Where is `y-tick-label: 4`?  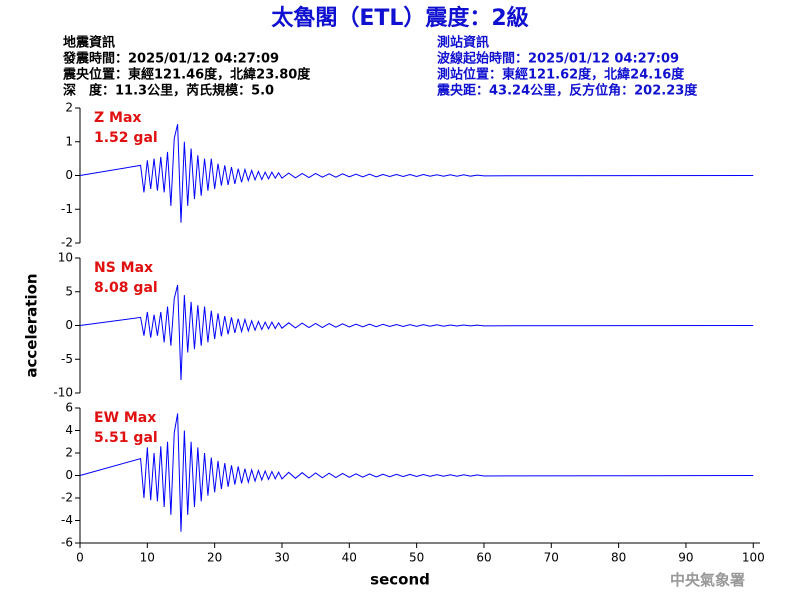
y-tick-label: 4 is located at coordinates (69, 430).